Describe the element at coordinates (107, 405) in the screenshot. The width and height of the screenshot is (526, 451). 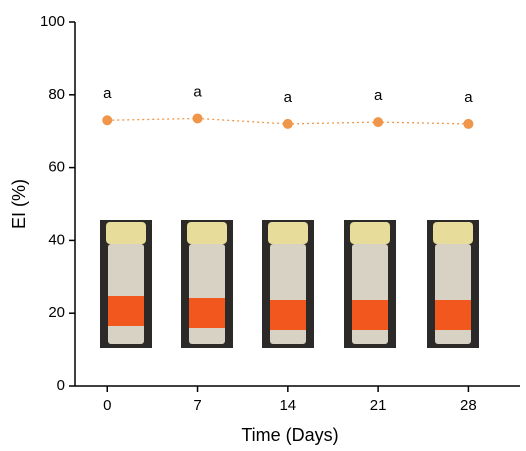
I see `x-tick-label: 0` at that location.